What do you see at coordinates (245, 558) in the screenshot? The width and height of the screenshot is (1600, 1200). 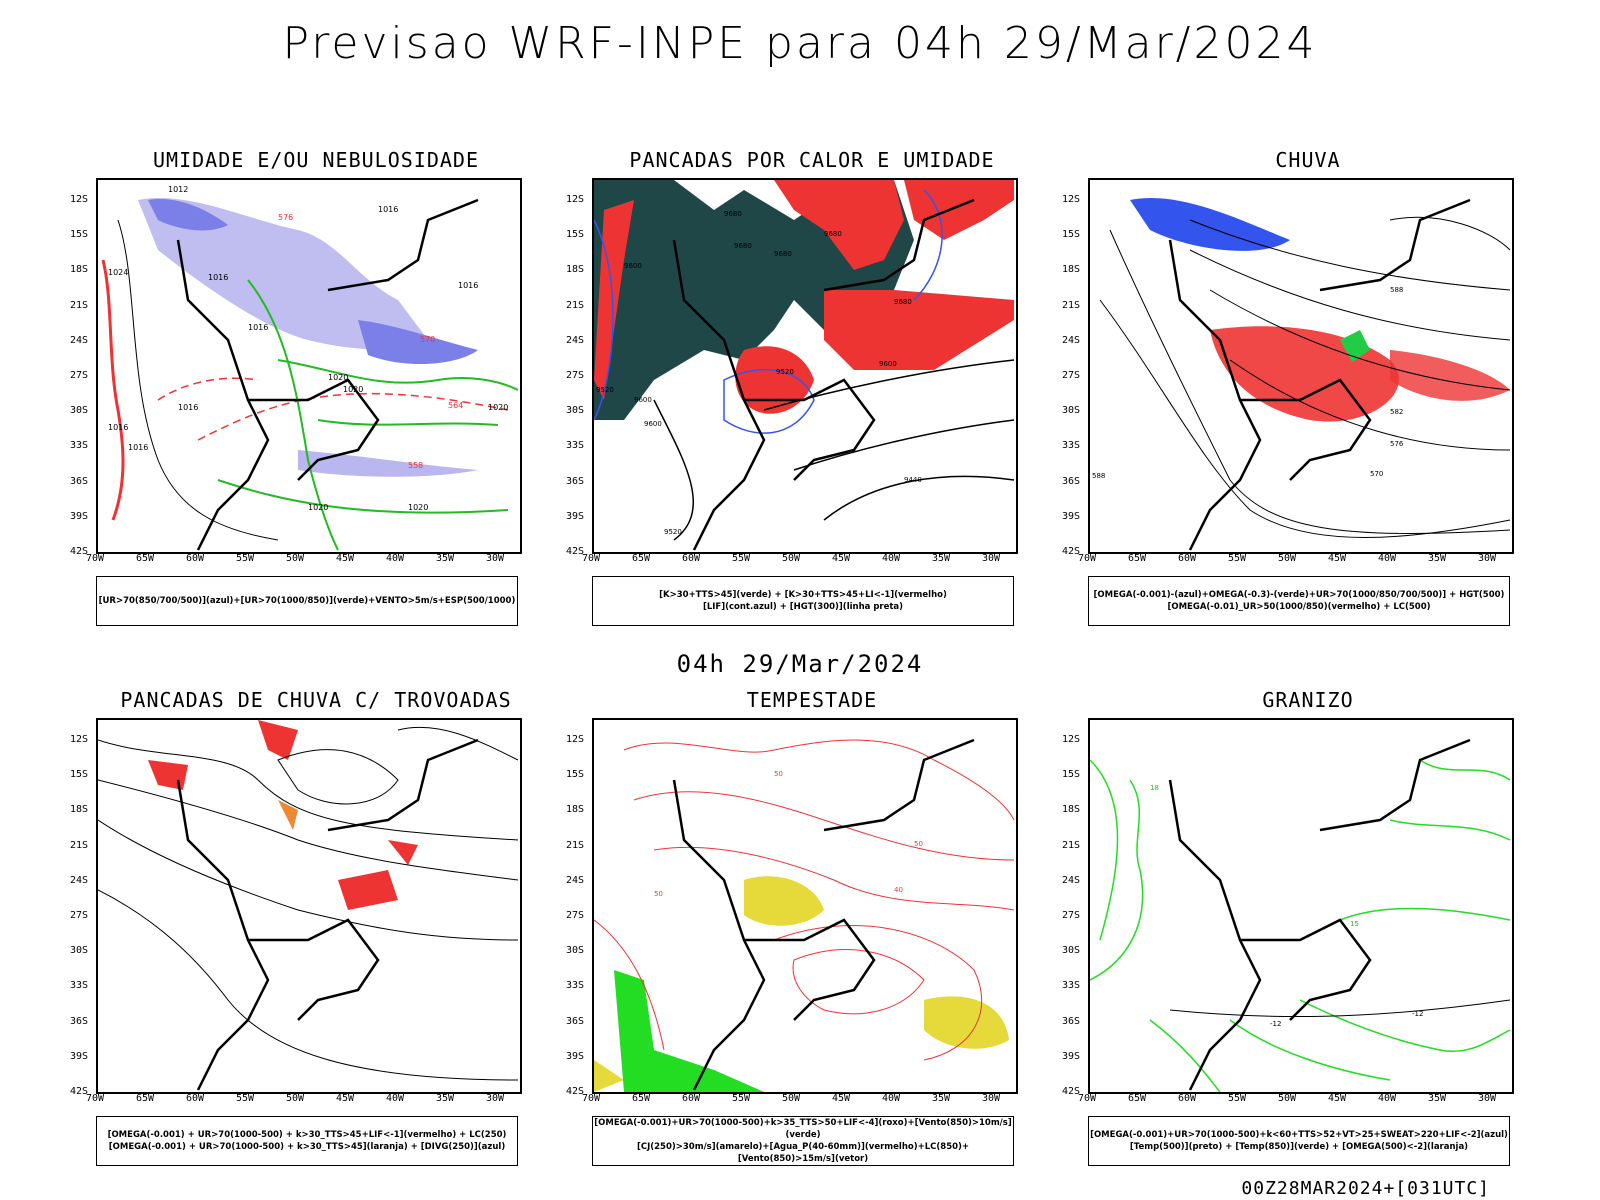 I see `lon-tick-label: 55W` at bounding box center [245, 558].